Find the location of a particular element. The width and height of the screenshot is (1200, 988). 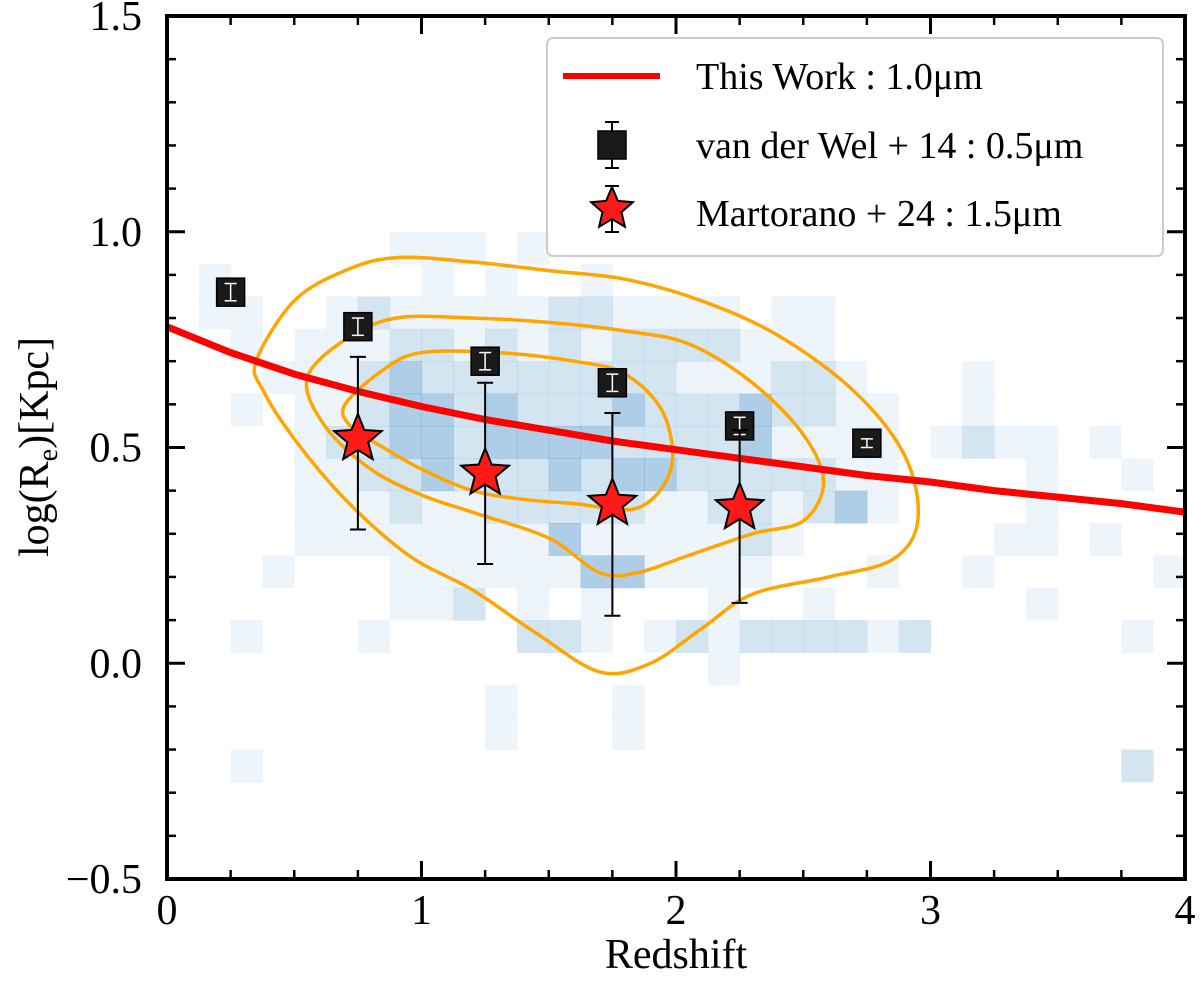

legend-label-van-der-wel: van der Wel + 14 : 0.5μm is located at coordinates (889, 146).